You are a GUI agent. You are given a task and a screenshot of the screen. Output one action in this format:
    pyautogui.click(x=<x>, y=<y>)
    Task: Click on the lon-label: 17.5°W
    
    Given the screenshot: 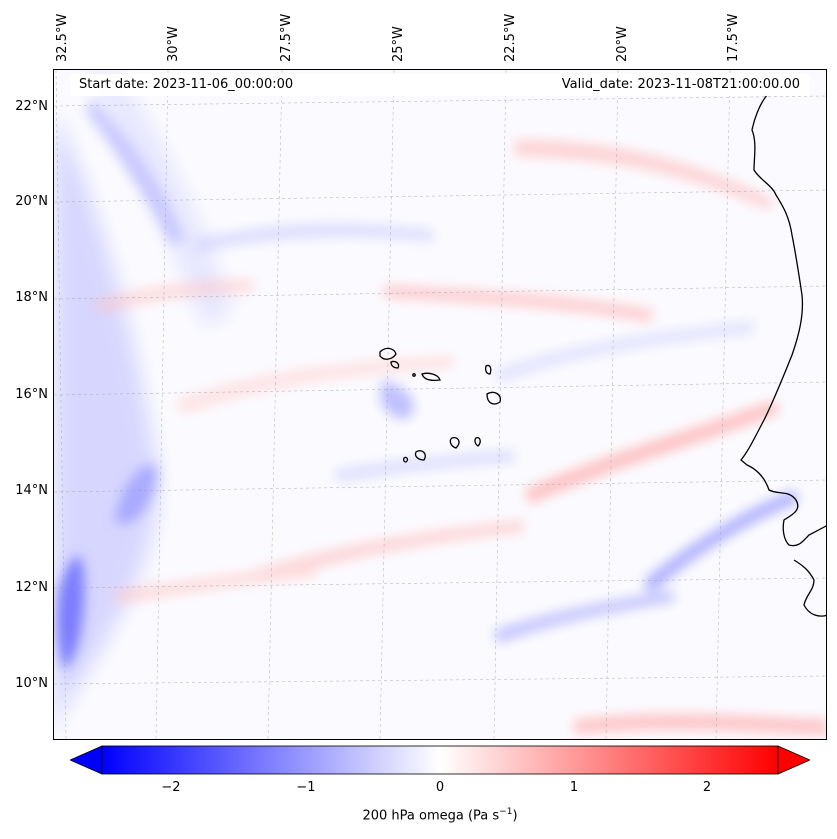 What is the action you would take?
    pyautogui.click(x=733, y=37)
    